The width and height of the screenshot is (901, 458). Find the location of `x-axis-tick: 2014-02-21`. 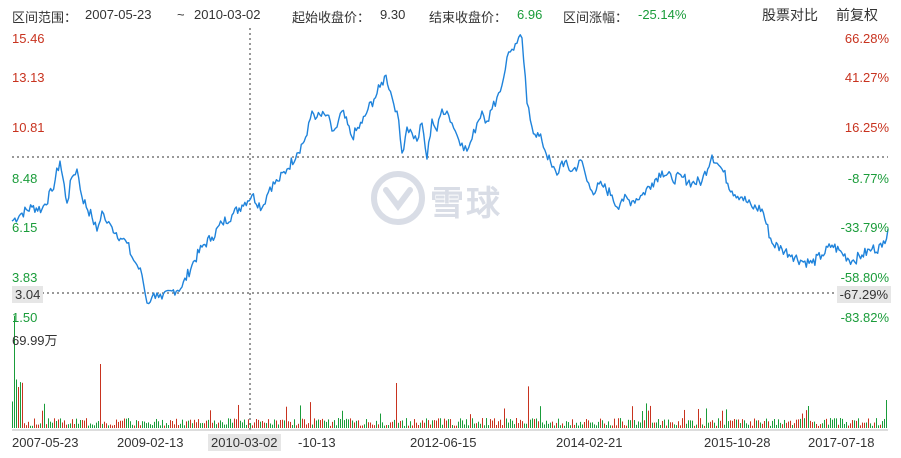

x-axis-tick: 2014-02-21 is located at coordinates (589, 442).